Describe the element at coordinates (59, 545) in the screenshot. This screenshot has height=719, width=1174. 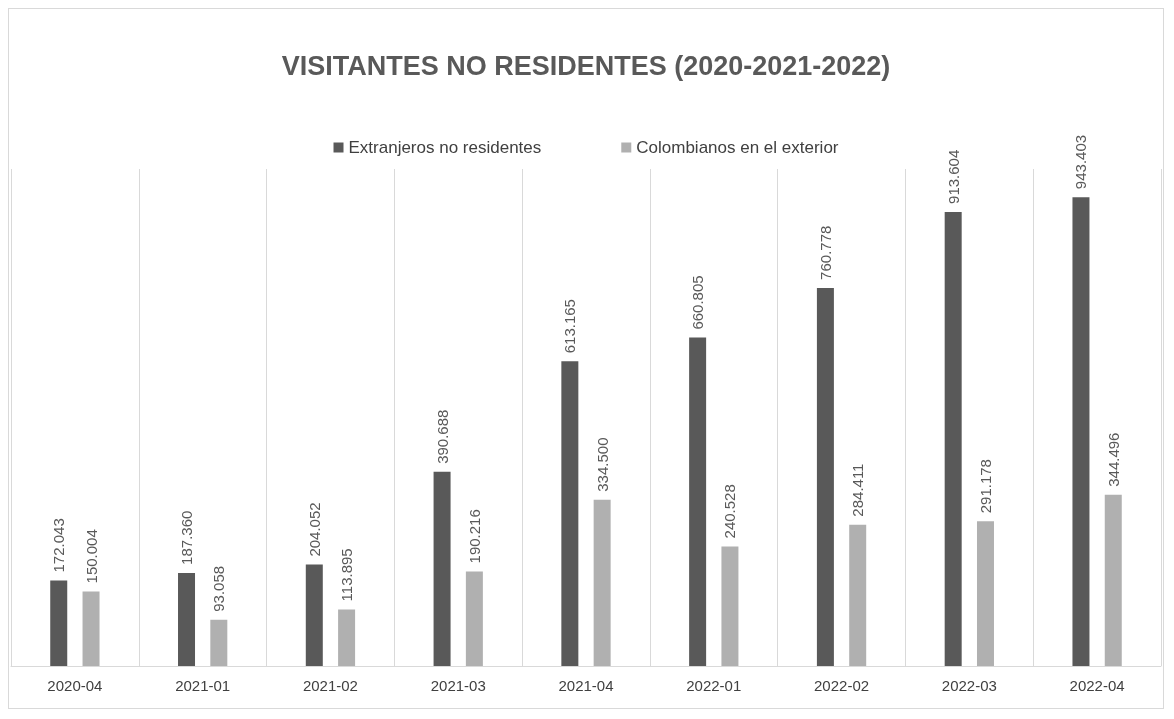
I see `data-label: 172.043` at that location.